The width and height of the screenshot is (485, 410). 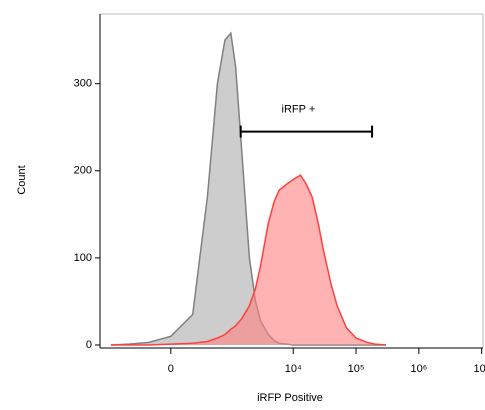 I want to click on x-tick-label: 10⁶, so click(x=418, y=369).